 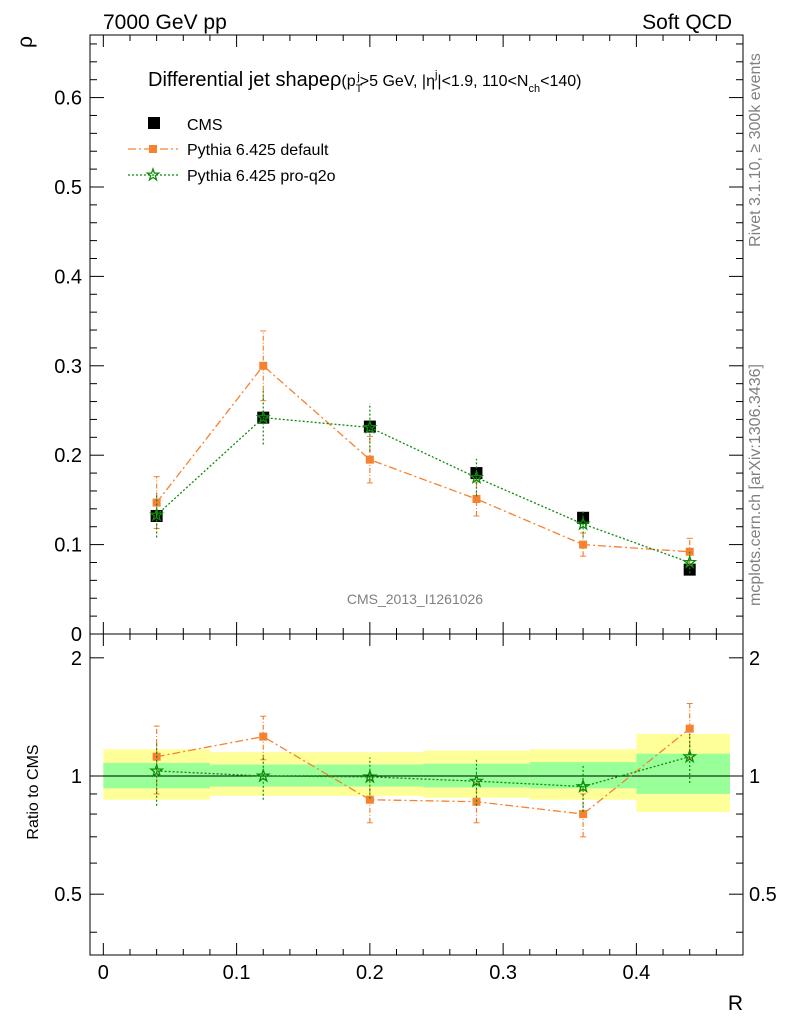 I want to click on ratio-ylabel: Ratio to CMS, so click(x=33, y=791).